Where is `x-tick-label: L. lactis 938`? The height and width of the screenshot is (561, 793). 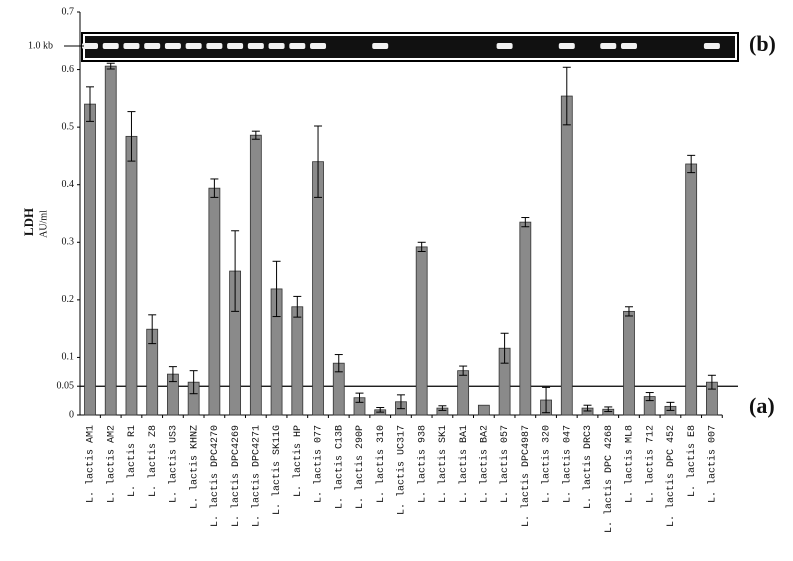 x-tick-label: L. lactis 938 is located at coordinates (422, 464).